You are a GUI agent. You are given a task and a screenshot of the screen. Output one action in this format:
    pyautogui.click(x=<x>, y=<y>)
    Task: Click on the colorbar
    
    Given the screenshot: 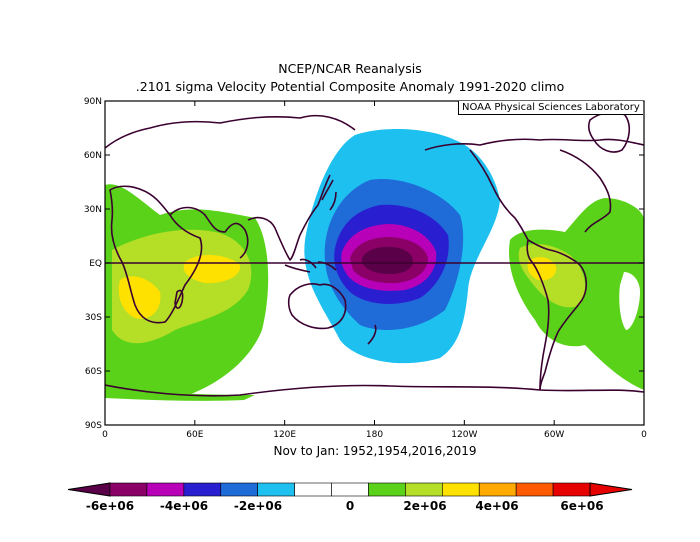 What is the action you would take?
    pyautogui.click(x=350, y=489)
    